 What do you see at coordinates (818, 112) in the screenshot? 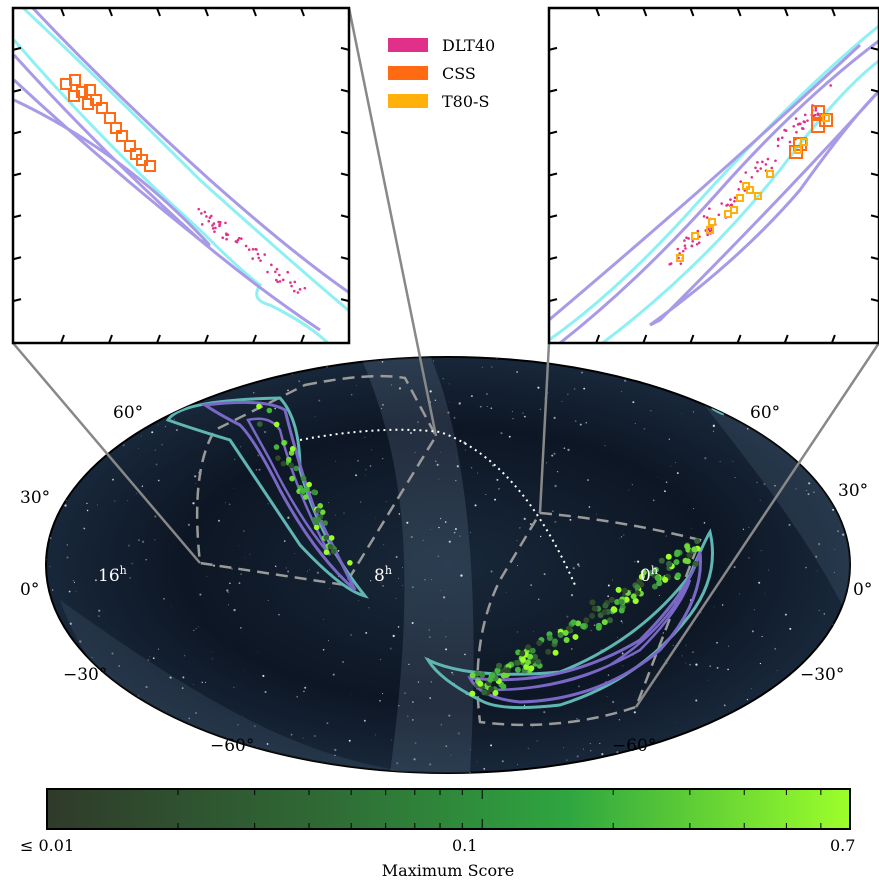
I see `css-marker` at bounding box center [818, 112].